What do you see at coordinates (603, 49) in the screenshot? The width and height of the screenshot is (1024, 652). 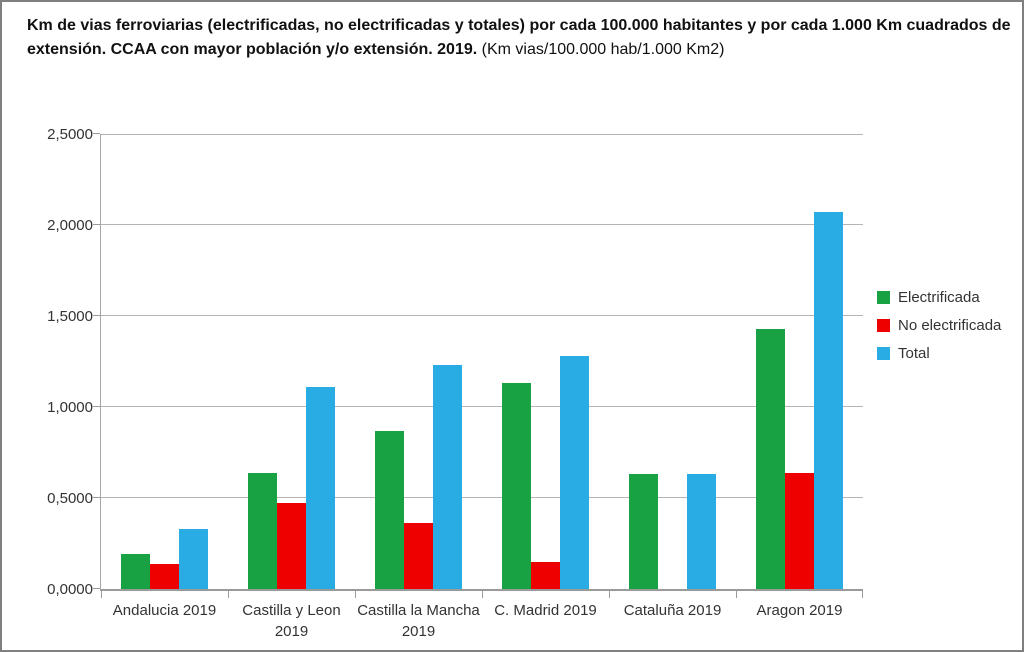 I see `chart-title-units: (Km vias/100.000 hab/1.000 Km2)` at bounding box center [603, 49].